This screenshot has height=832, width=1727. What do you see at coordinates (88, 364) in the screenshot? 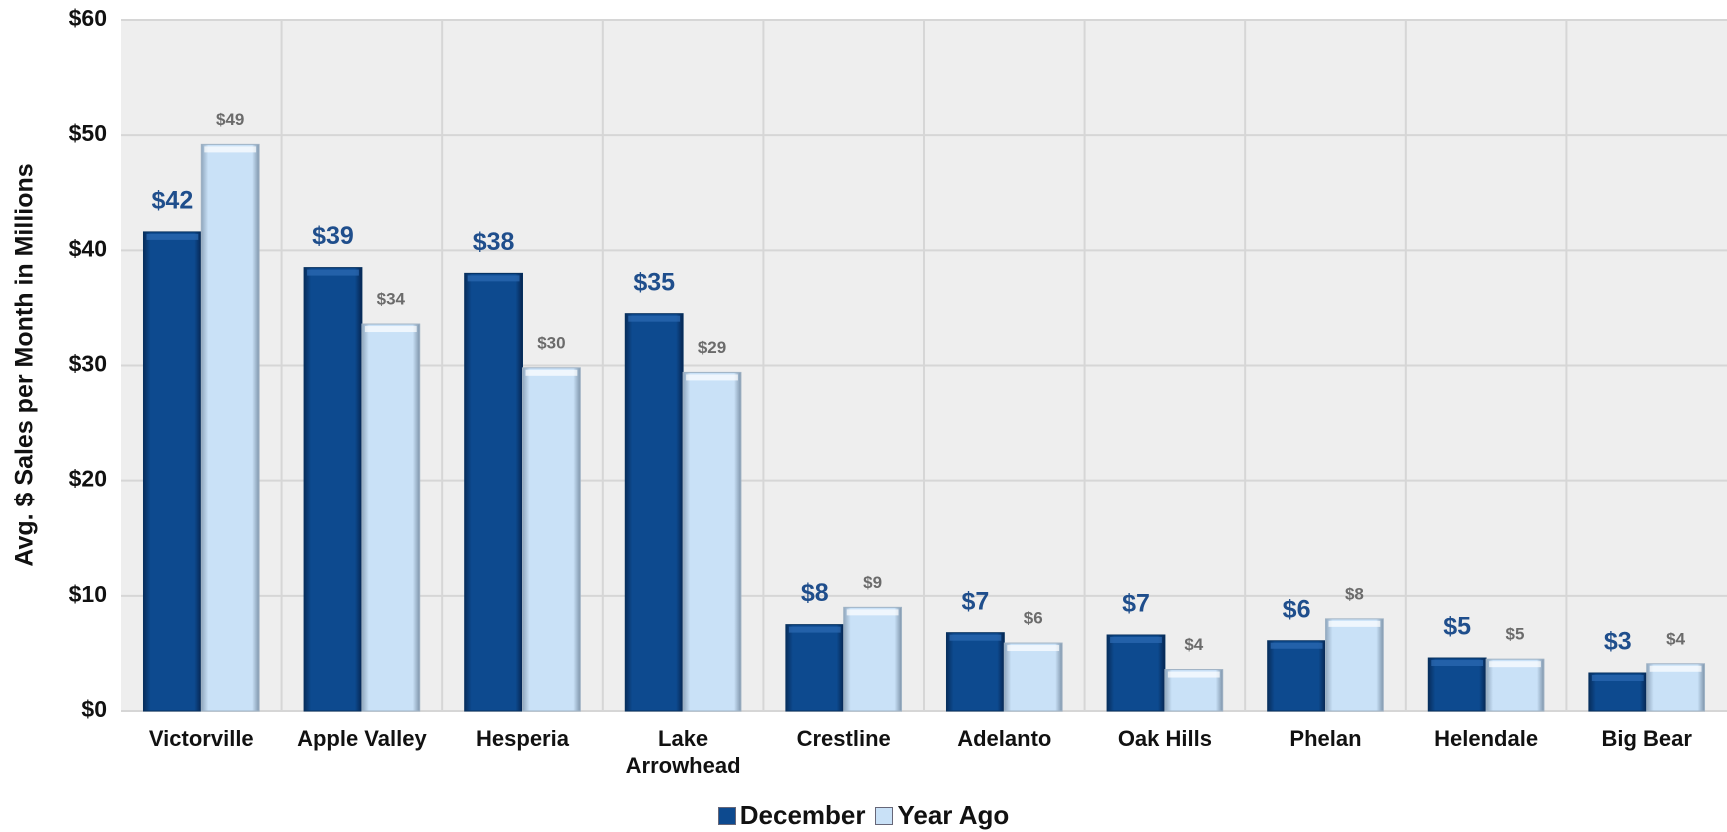
I see `y-tick-label: $30` at bounding box center [88, 364].